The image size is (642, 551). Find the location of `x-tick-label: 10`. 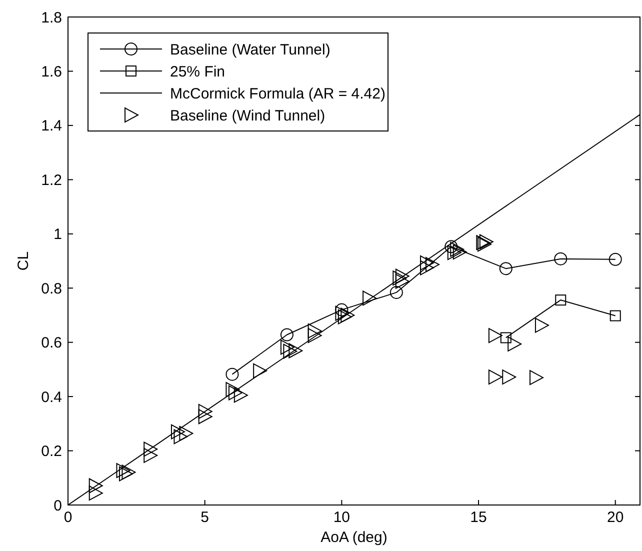

x-tick-label: 10 is located at coordinates (341, 517).